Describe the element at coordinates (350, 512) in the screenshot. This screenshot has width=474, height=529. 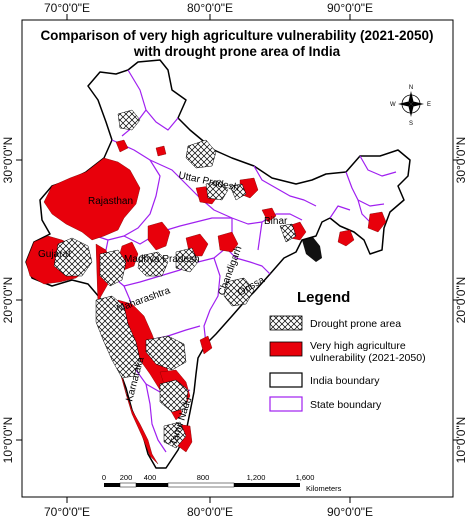
I see `lon-label-bottom-90: 90°0'0"E` at that location.